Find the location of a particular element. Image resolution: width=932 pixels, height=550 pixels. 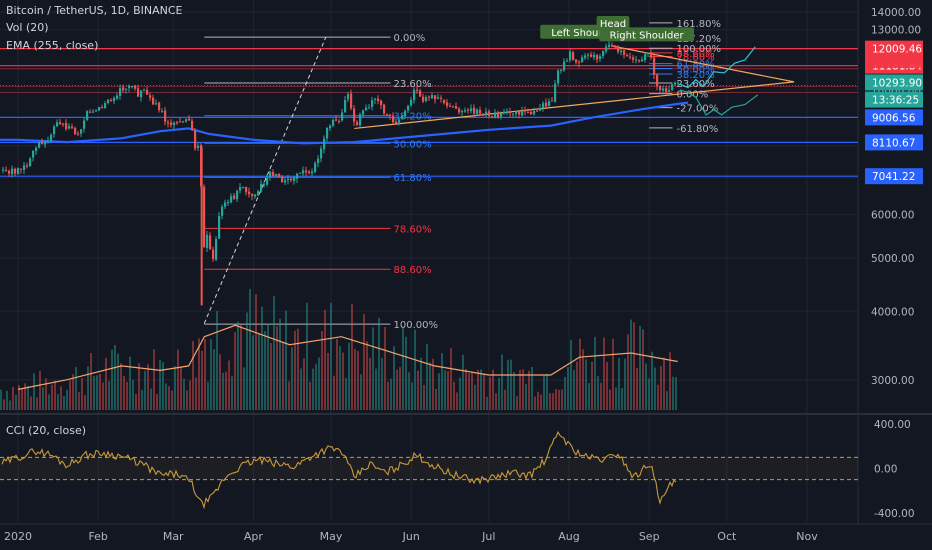

fib-extension-label: 161.80% is located at coordinates (698, 24).